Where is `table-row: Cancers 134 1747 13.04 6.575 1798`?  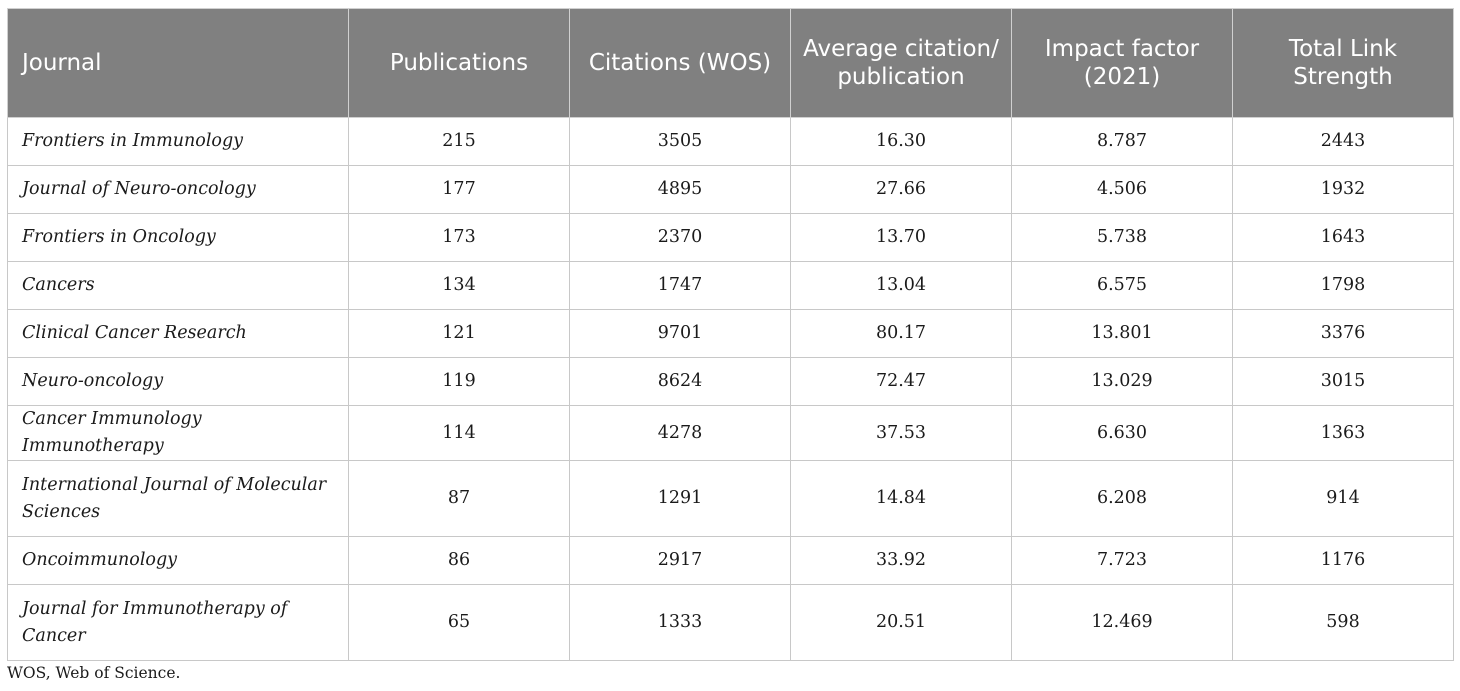 table-row: Cancers 134 1747 13.04 6.575 1798 is located at coordinates (730, 285).